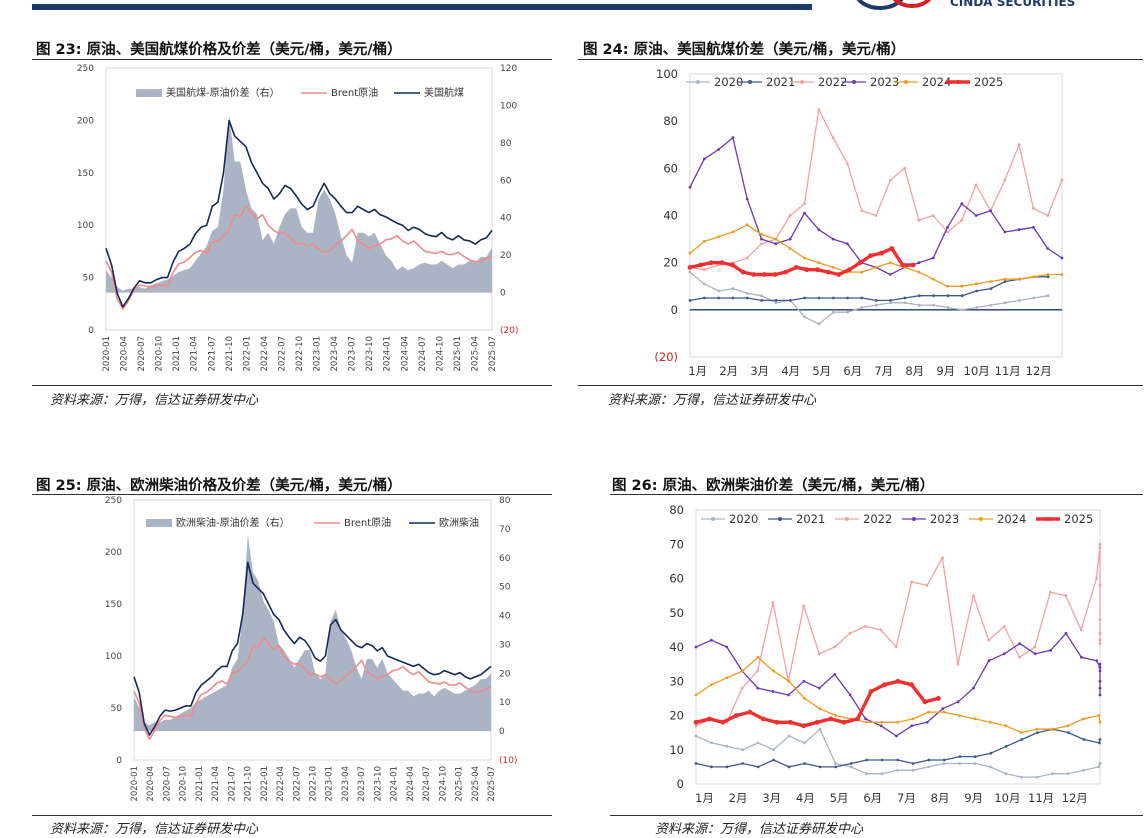  Describe the element at coordinates (1012, 4) in the screenshot. I see `brand-text: CINDA SECURITIES` at that location.